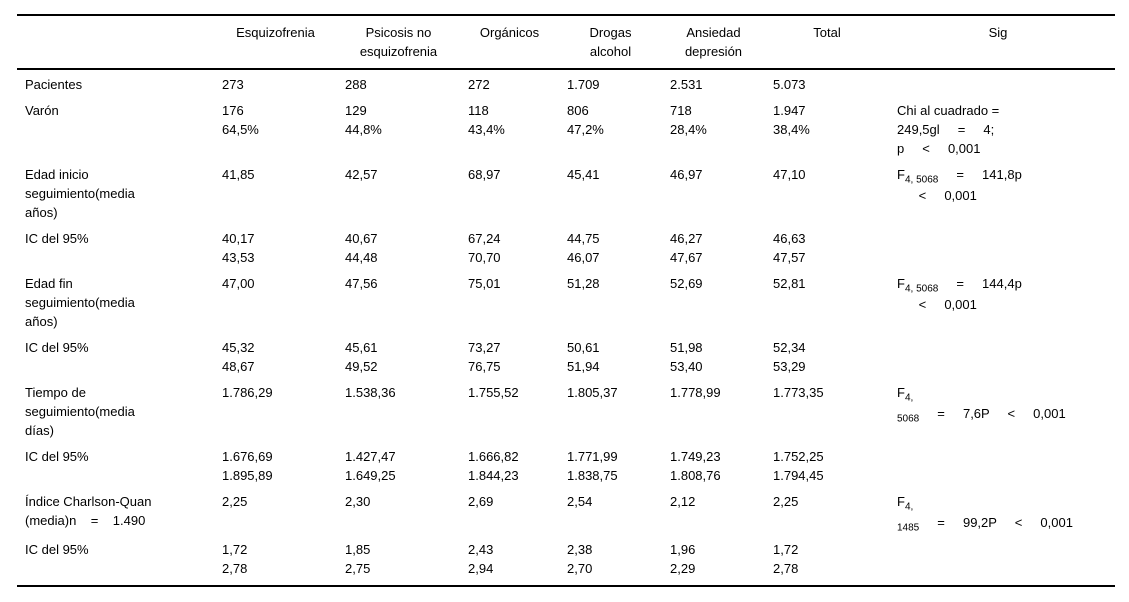 The height and width of the screenshot is (602, 1129). What do you see at coordinates (721, 469) in the screenshot?
I see `cell-value: 1.749,23 1.808,76` at bounding box center [721, 469].